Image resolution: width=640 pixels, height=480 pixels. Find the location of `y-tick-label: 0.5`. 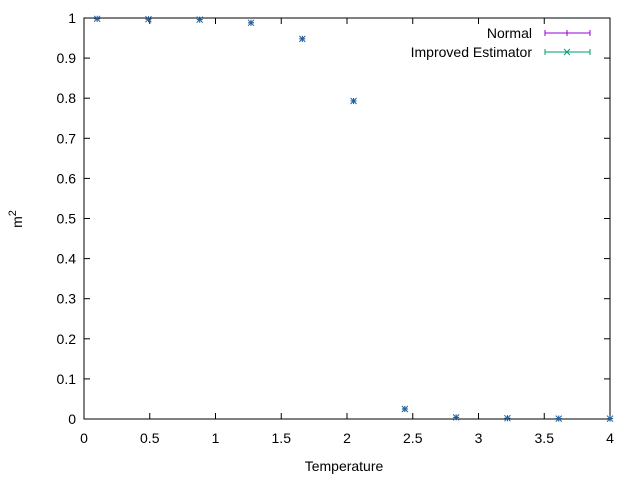

y-tick-label: 0.5 is located at coordinates (67, 219).